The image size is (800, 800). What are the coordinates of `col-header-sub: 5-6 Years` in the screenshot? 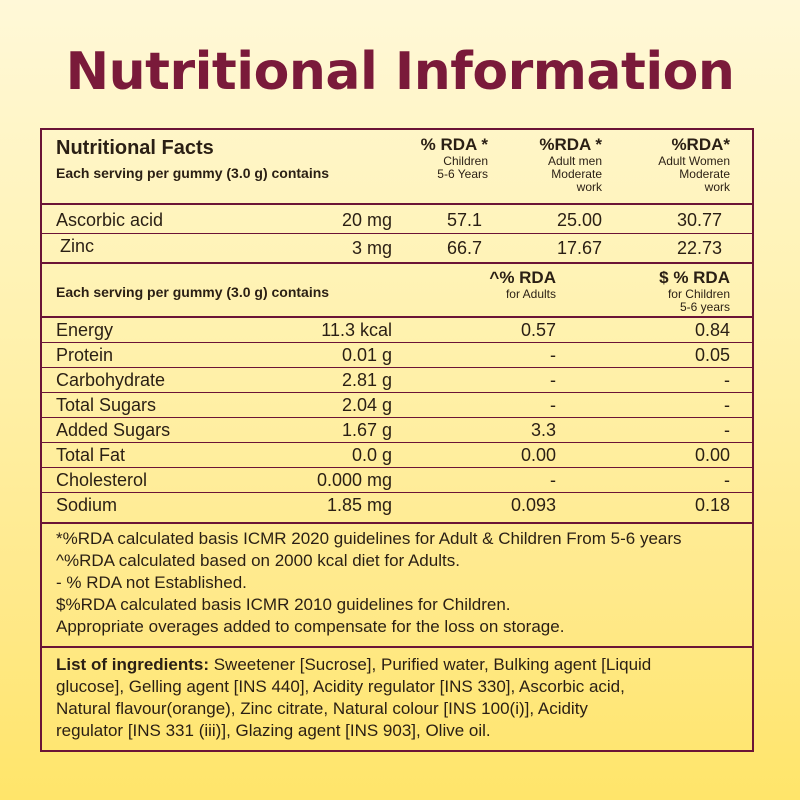 It's located at (462, 174).